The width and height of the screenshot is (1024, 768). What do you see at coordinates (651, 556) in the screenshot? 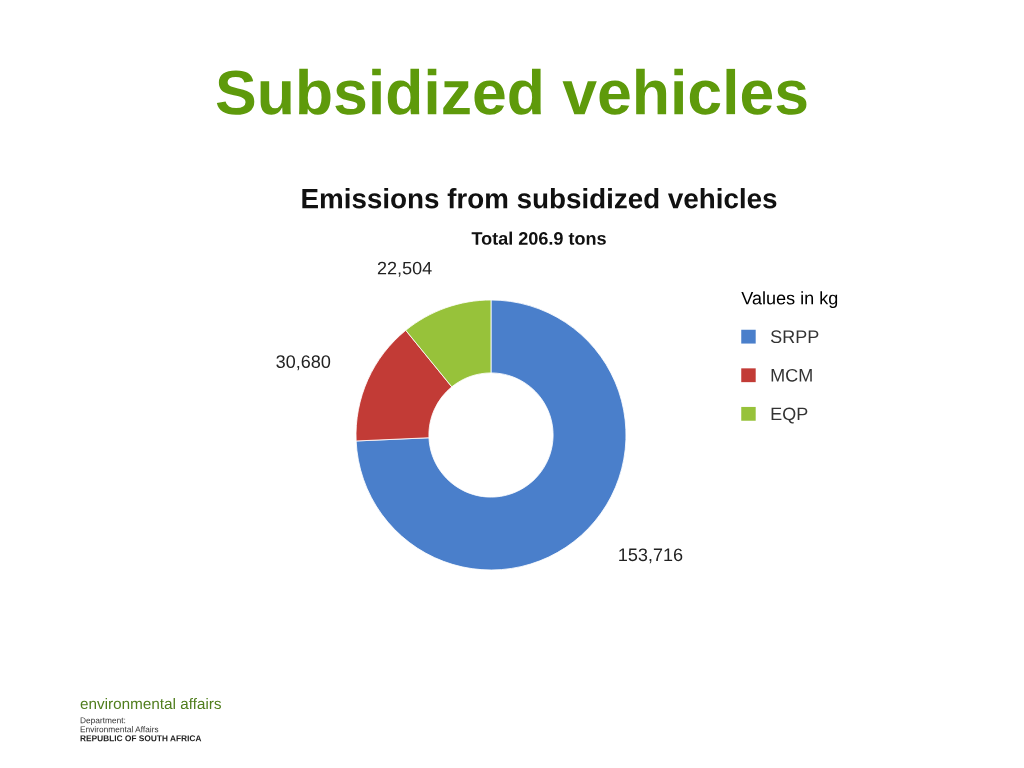
I see `data-label: 153,716` at bounding box center [651, 556].